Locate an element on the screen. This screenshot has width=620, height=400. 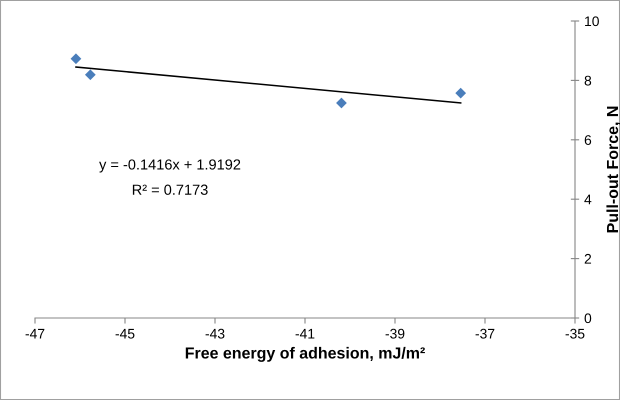
y-tick-label: 0 is located at coordinates (588, 318).